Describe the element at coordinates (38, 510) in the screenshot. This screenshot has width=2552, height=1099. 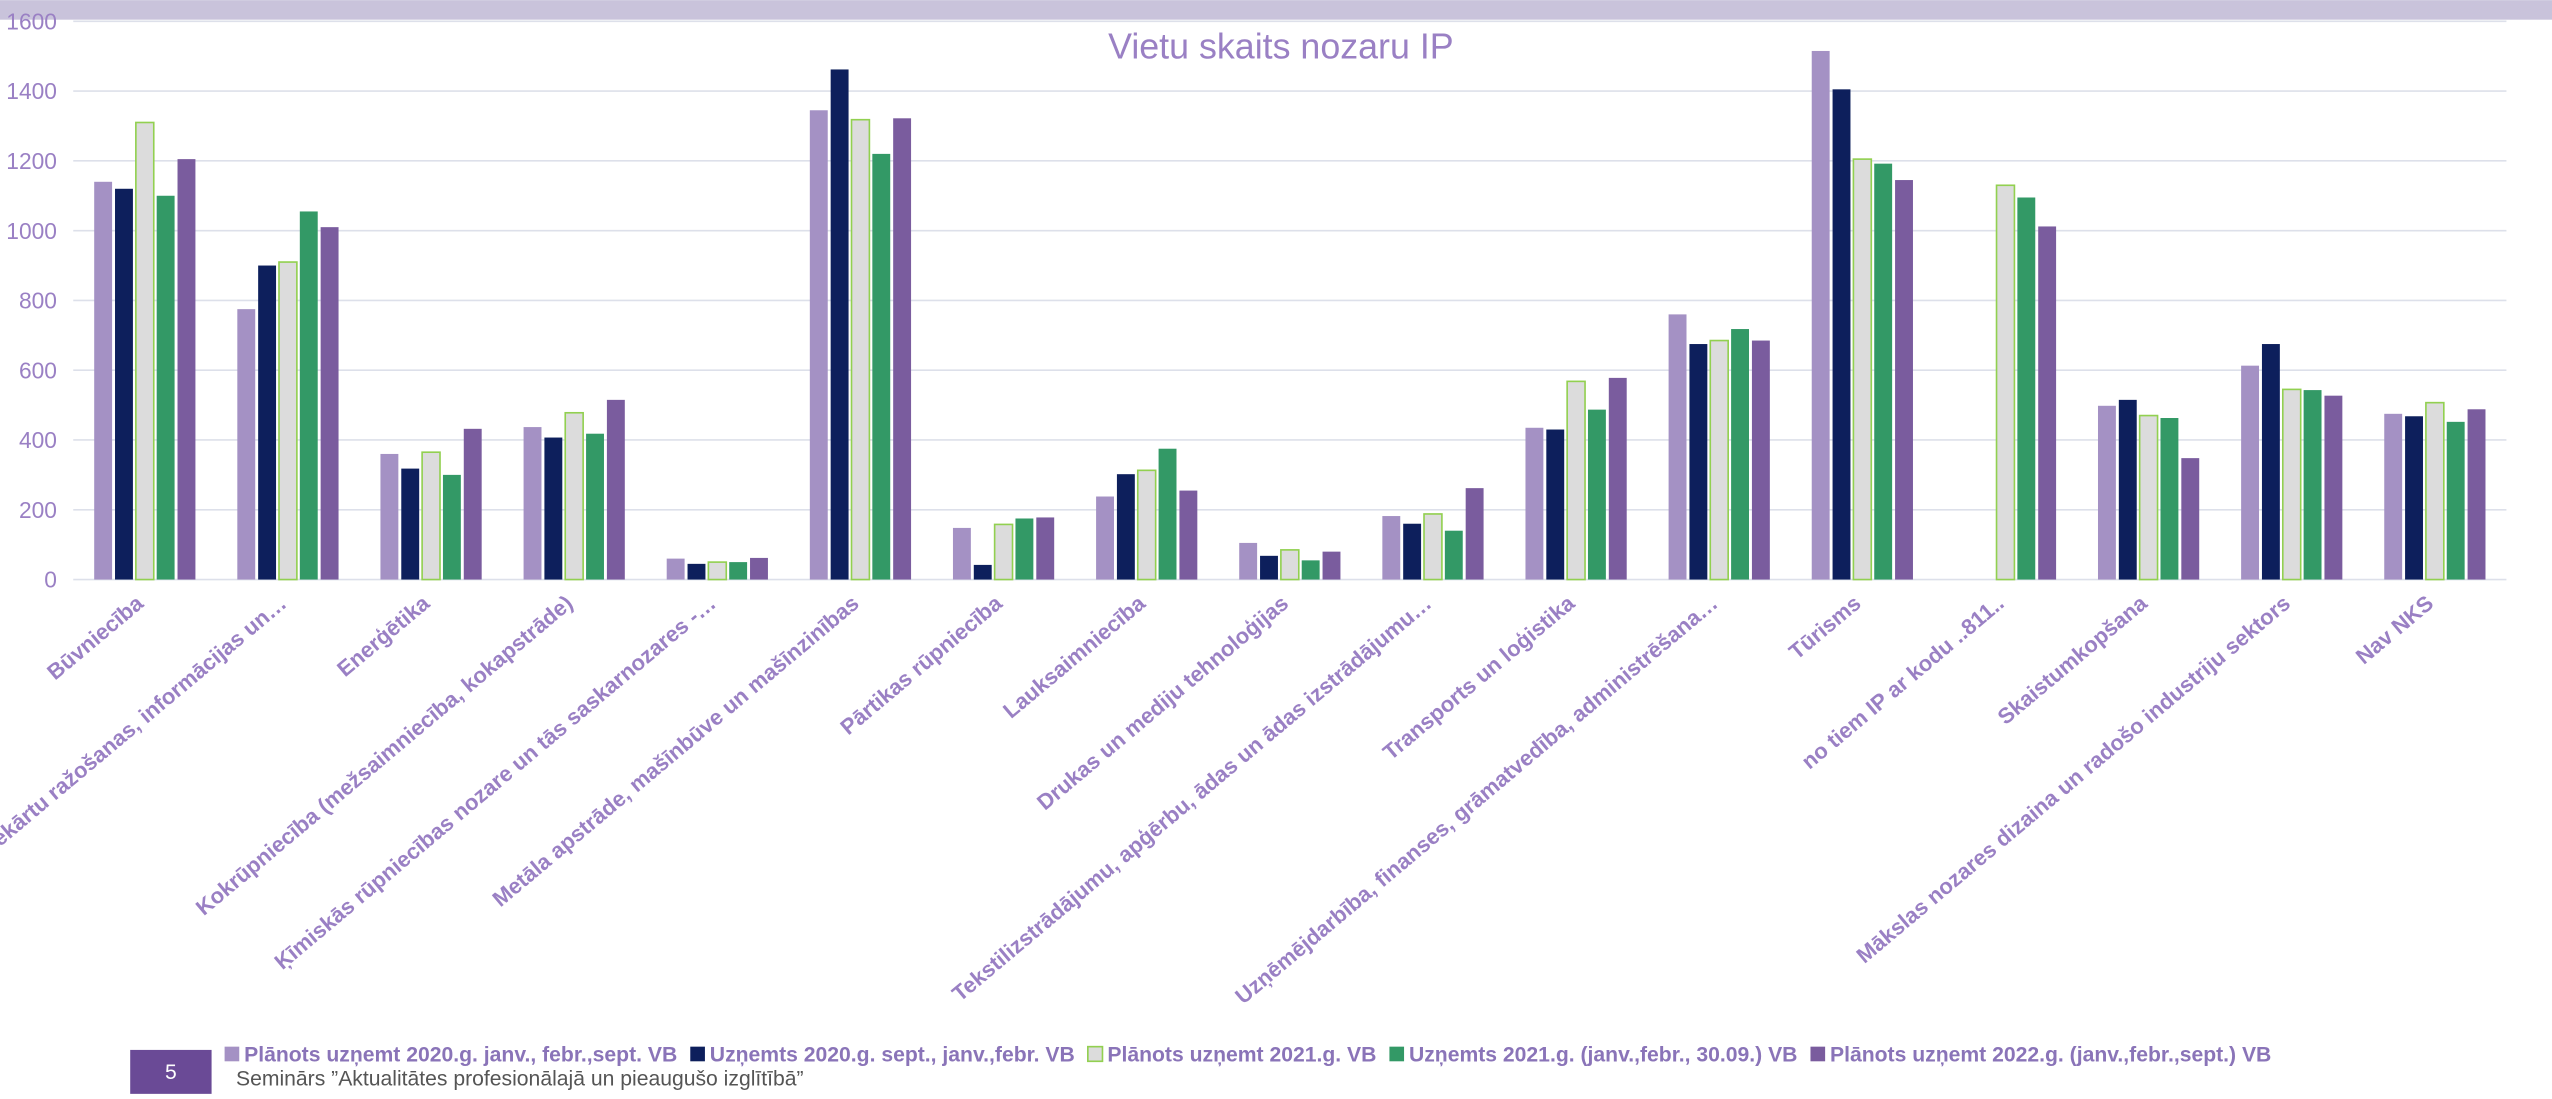
I see `y-tick-label: 200` at that location.